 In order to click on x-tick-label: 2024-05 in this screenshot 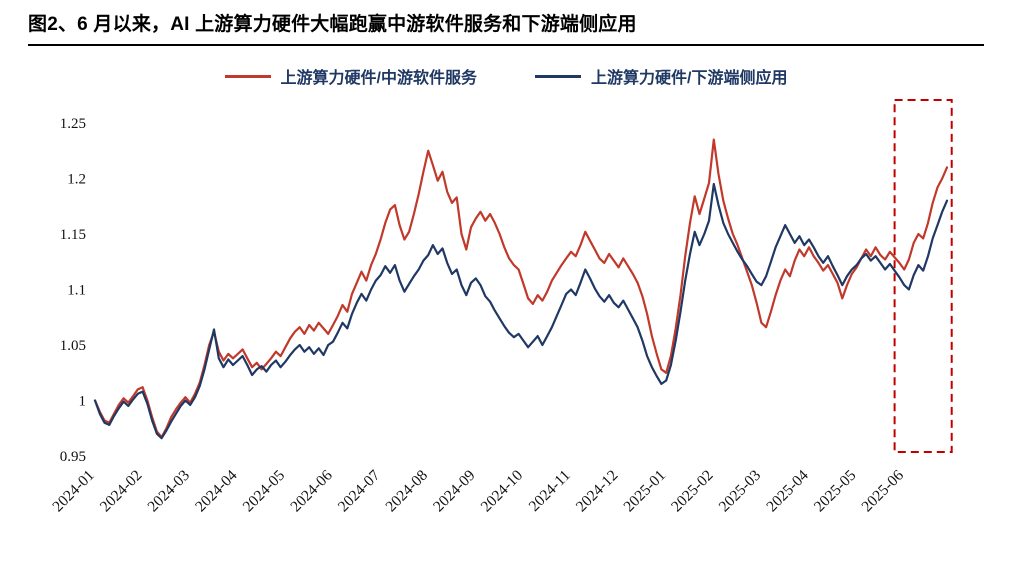, I will do `click(264, 491)`.